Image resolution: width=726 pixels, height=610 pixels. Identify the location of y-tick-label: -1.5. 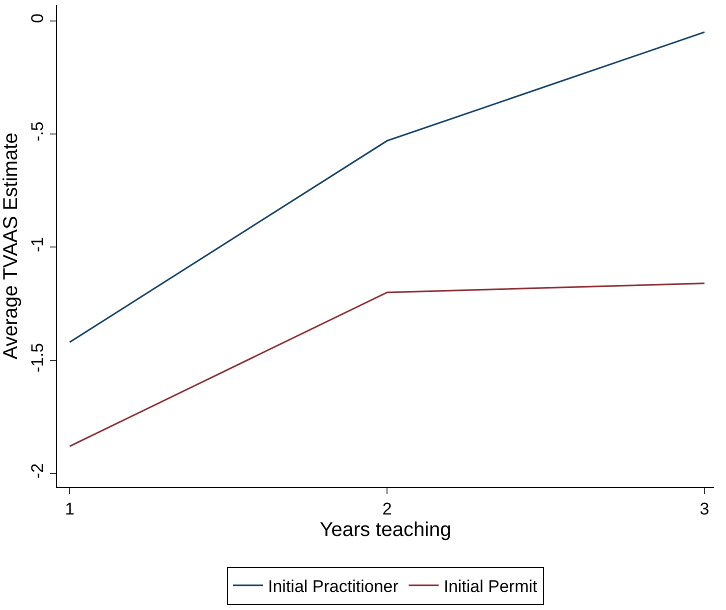
(38, 357).